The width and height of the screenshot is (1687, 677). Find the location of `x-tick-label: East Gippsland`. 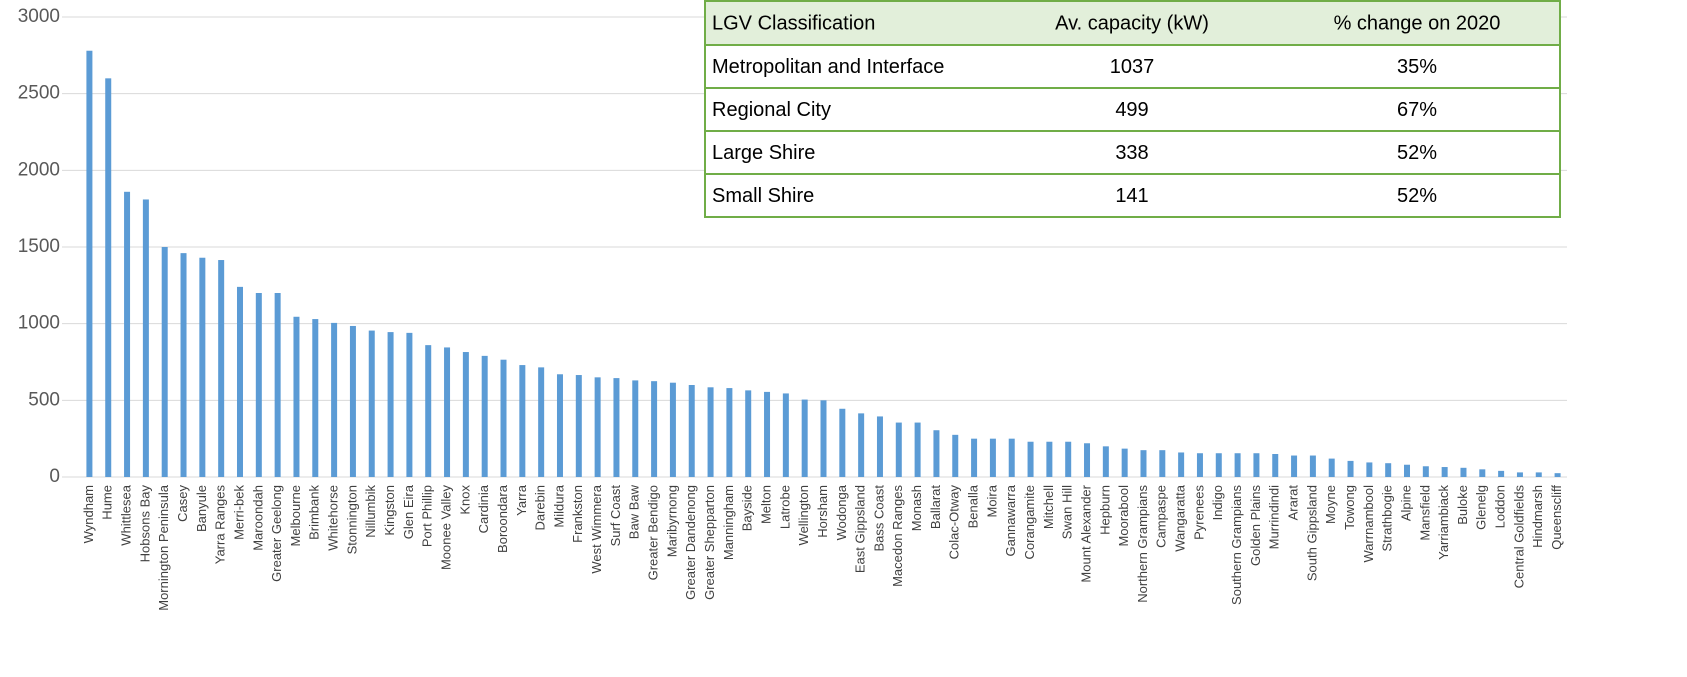

x-tick-label: East Gippsland is located at coordinates (860, 529).